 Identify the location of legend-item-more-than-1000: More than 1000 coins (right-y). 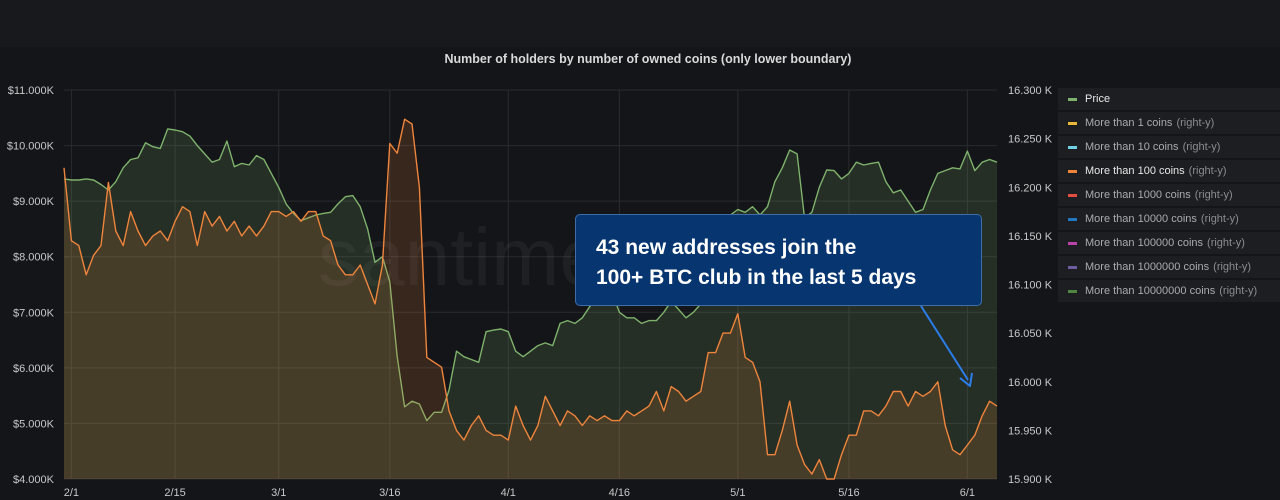
(1169, 195).